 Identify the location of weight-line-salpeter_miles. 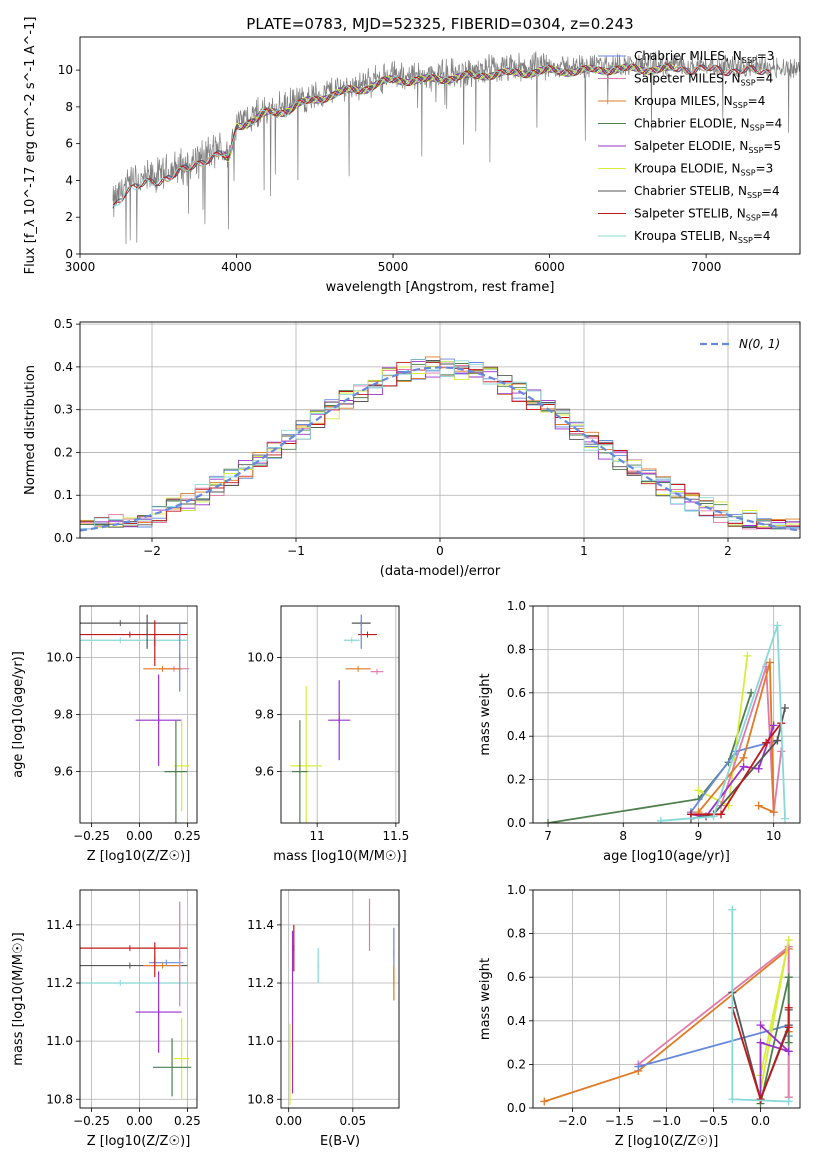
(751, 739).